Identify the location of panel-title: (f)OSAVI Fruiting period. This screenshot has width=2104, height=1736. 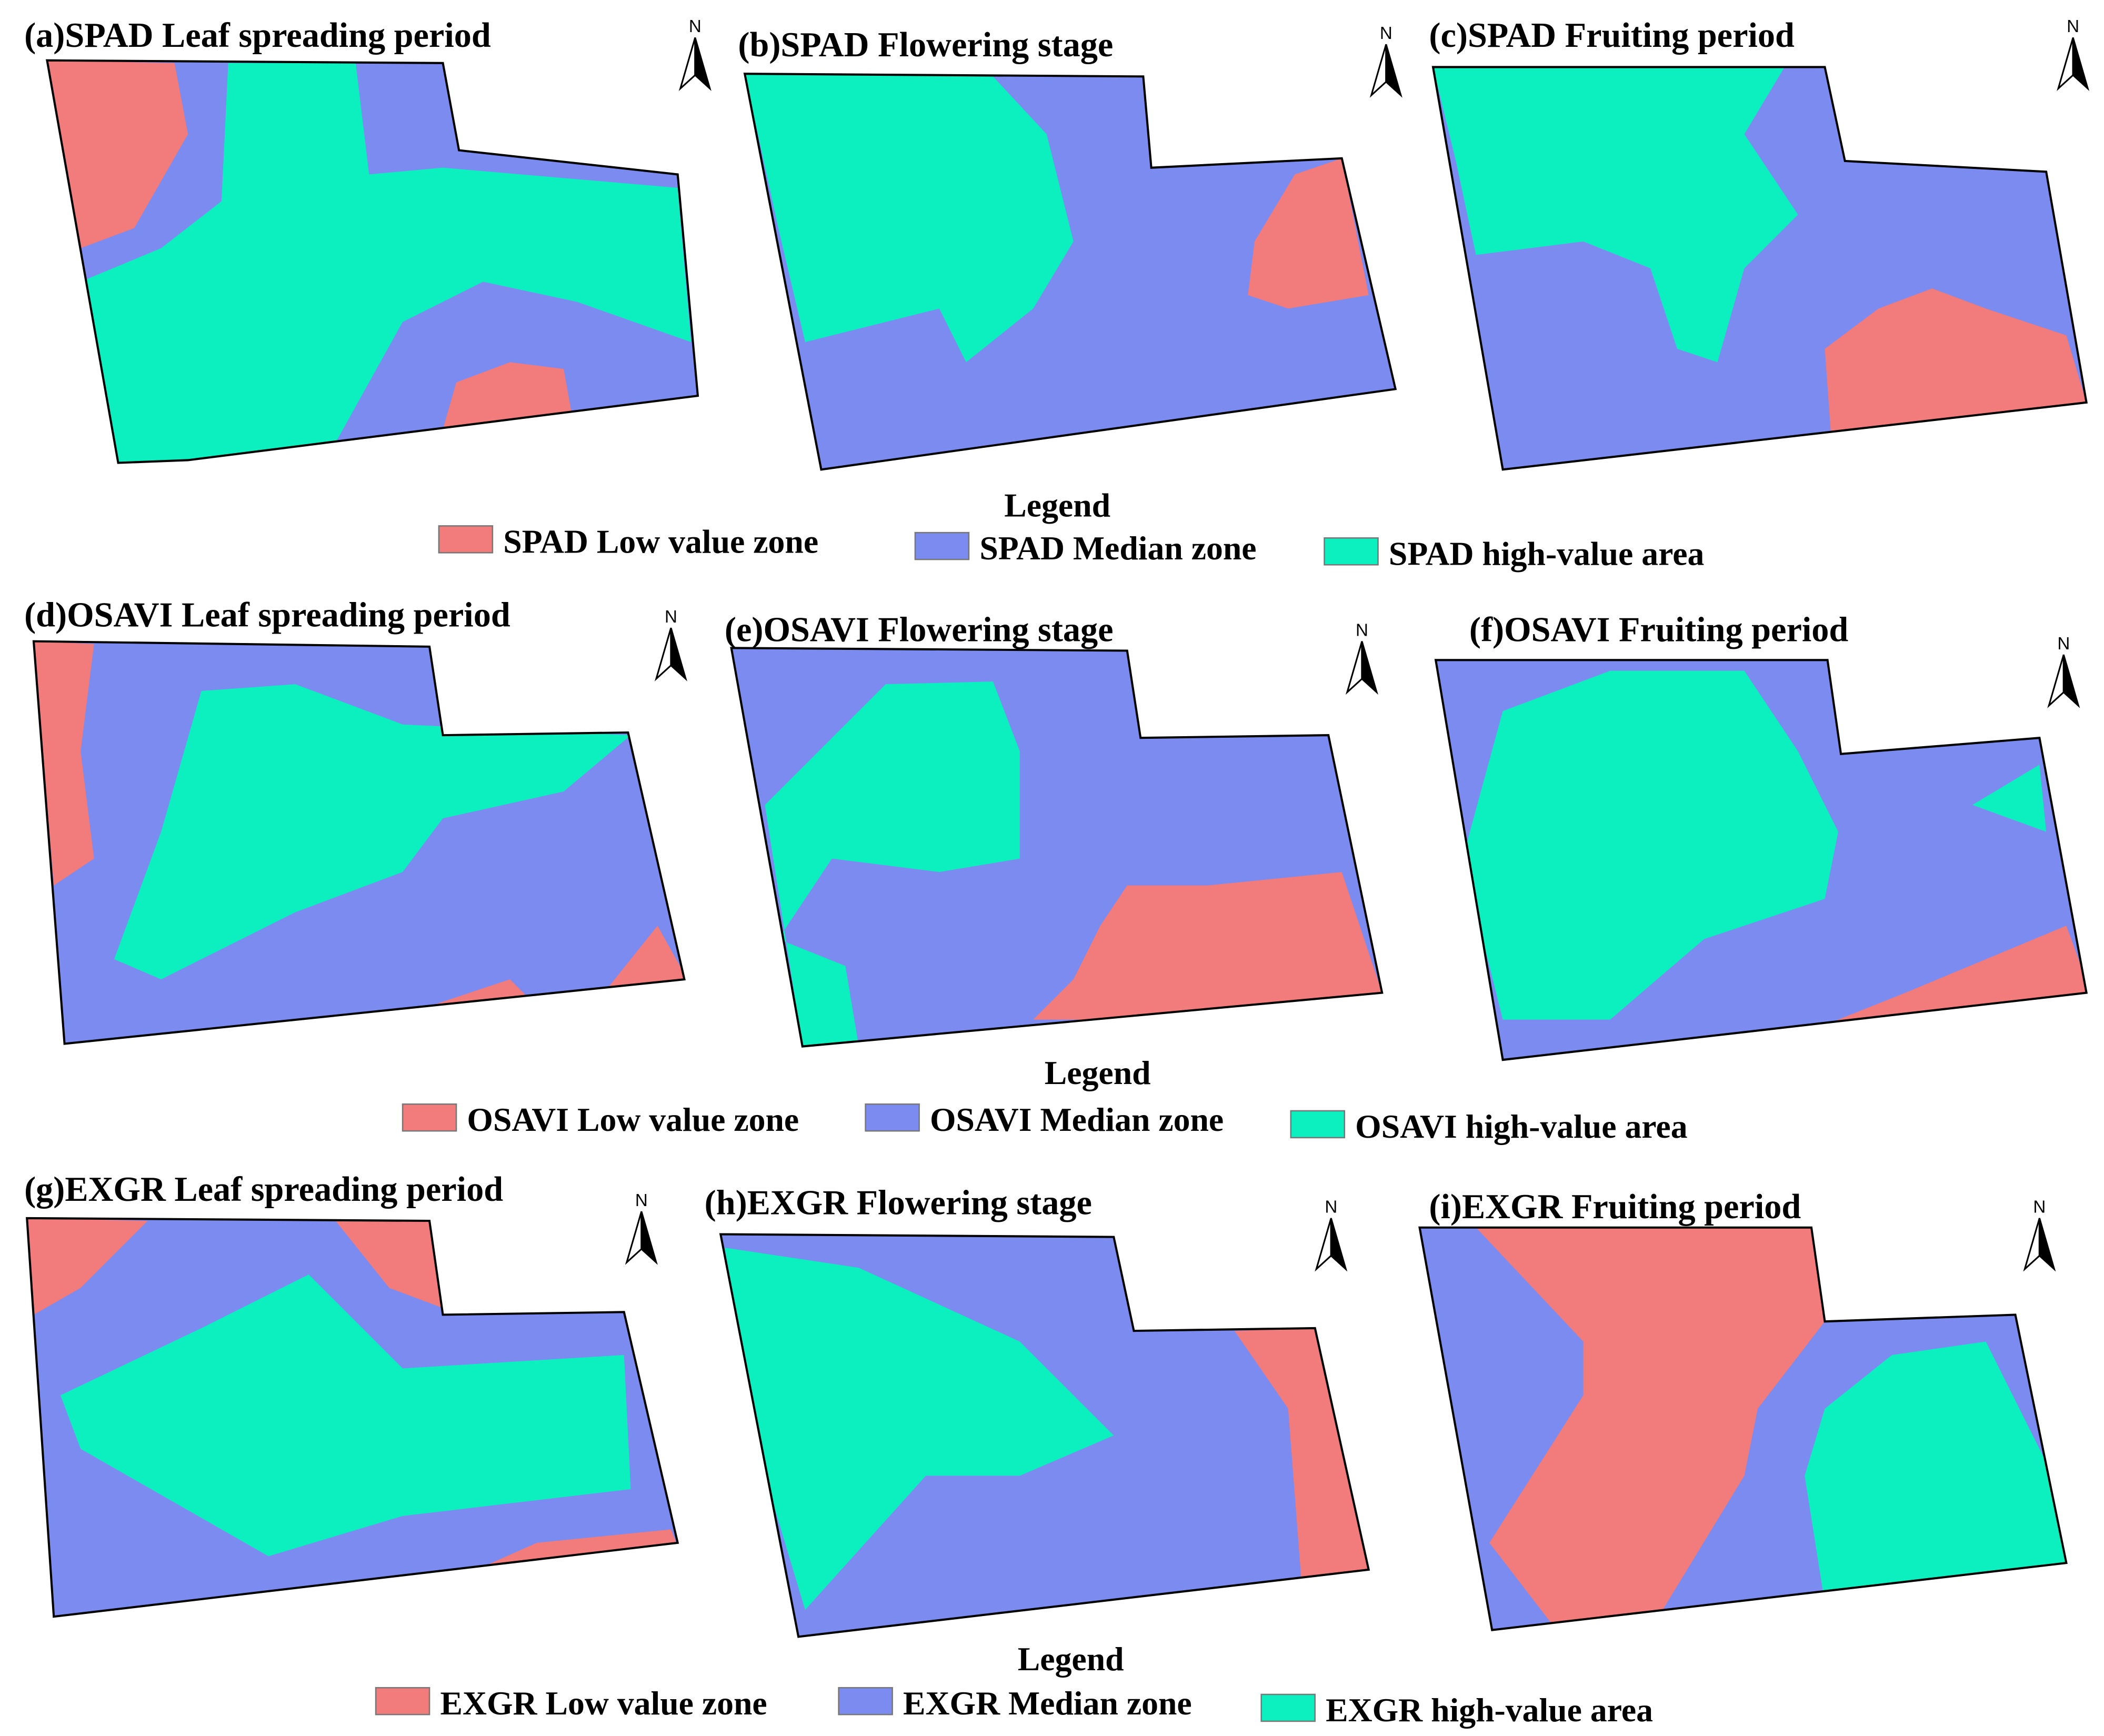
(1659, 630).